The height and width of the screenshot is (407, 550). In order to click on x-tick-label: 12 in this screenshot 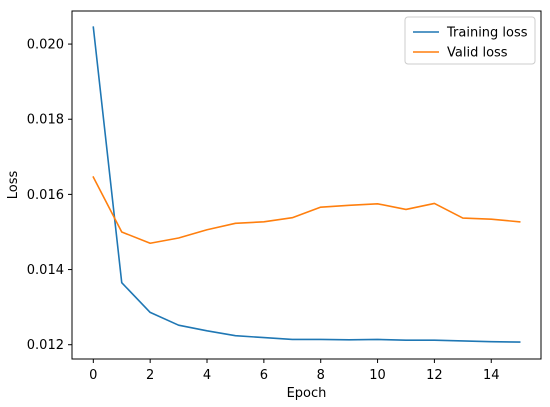, I will do `click(434, 375)`.